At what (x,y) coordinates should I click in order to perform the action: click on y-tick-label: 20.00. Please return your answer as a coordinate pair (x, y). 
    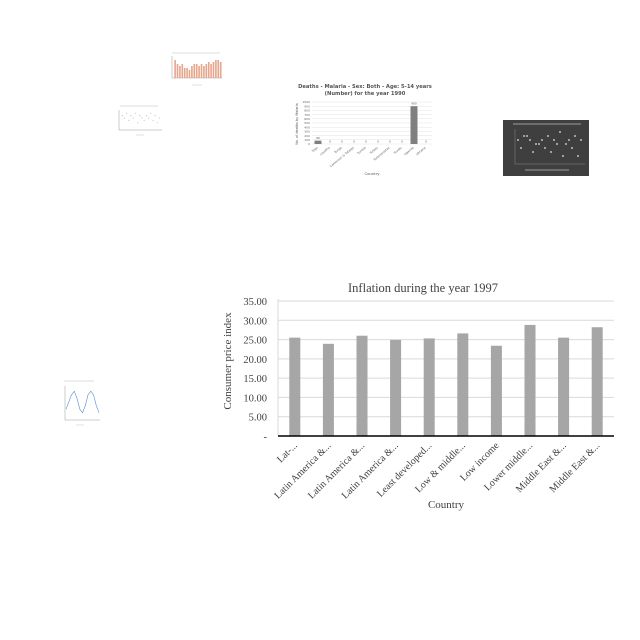
    Looking at the image, I should click on (255, 360).